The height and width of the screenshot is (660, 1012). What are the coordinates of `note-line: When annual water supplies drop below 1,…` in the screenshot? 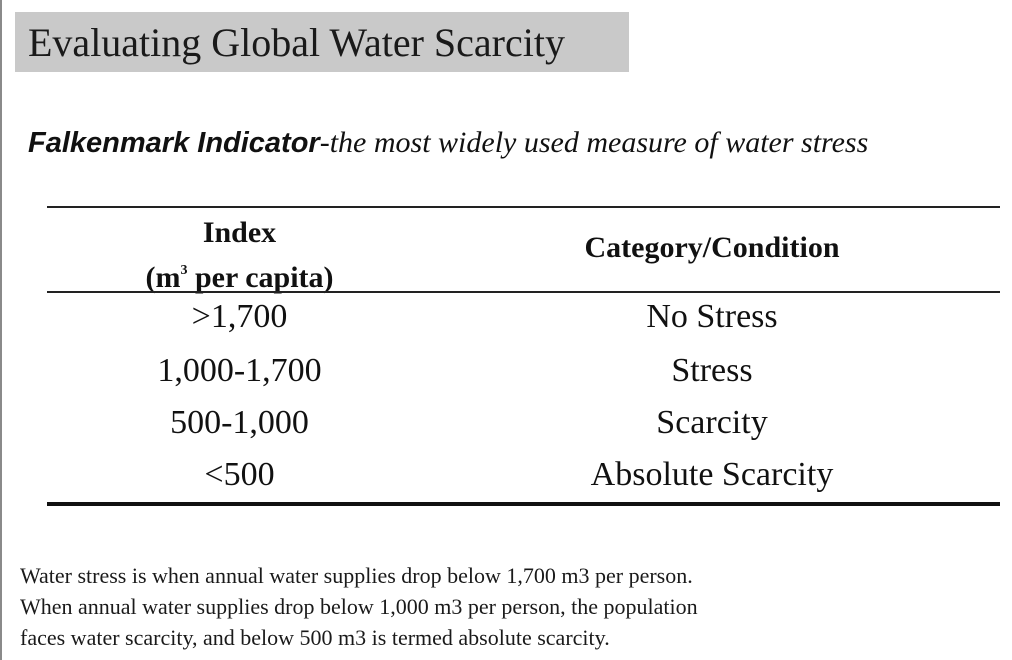 It's located at (359, 606).